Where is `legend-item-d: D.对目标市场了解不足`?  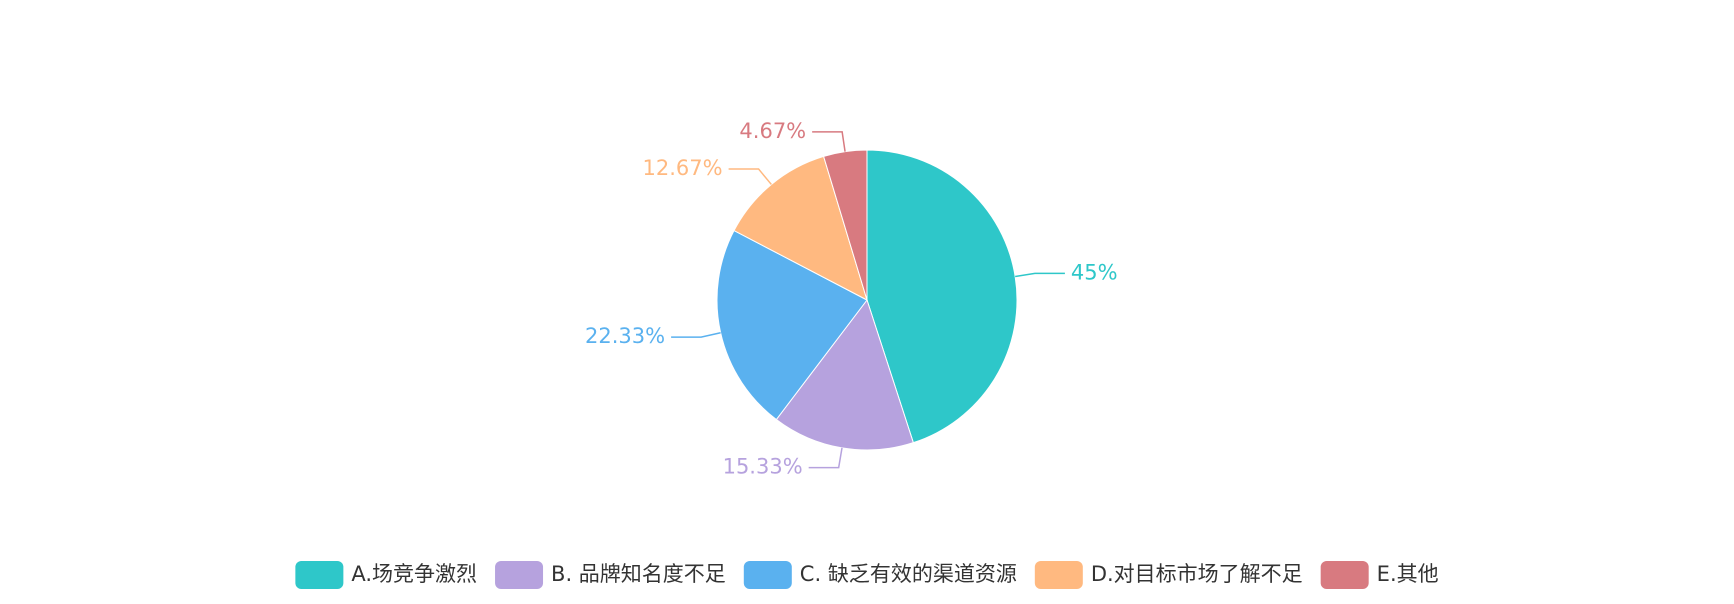 legend-item-d: D.对目标市场了解不足 is located at coordinates (1168, 575).